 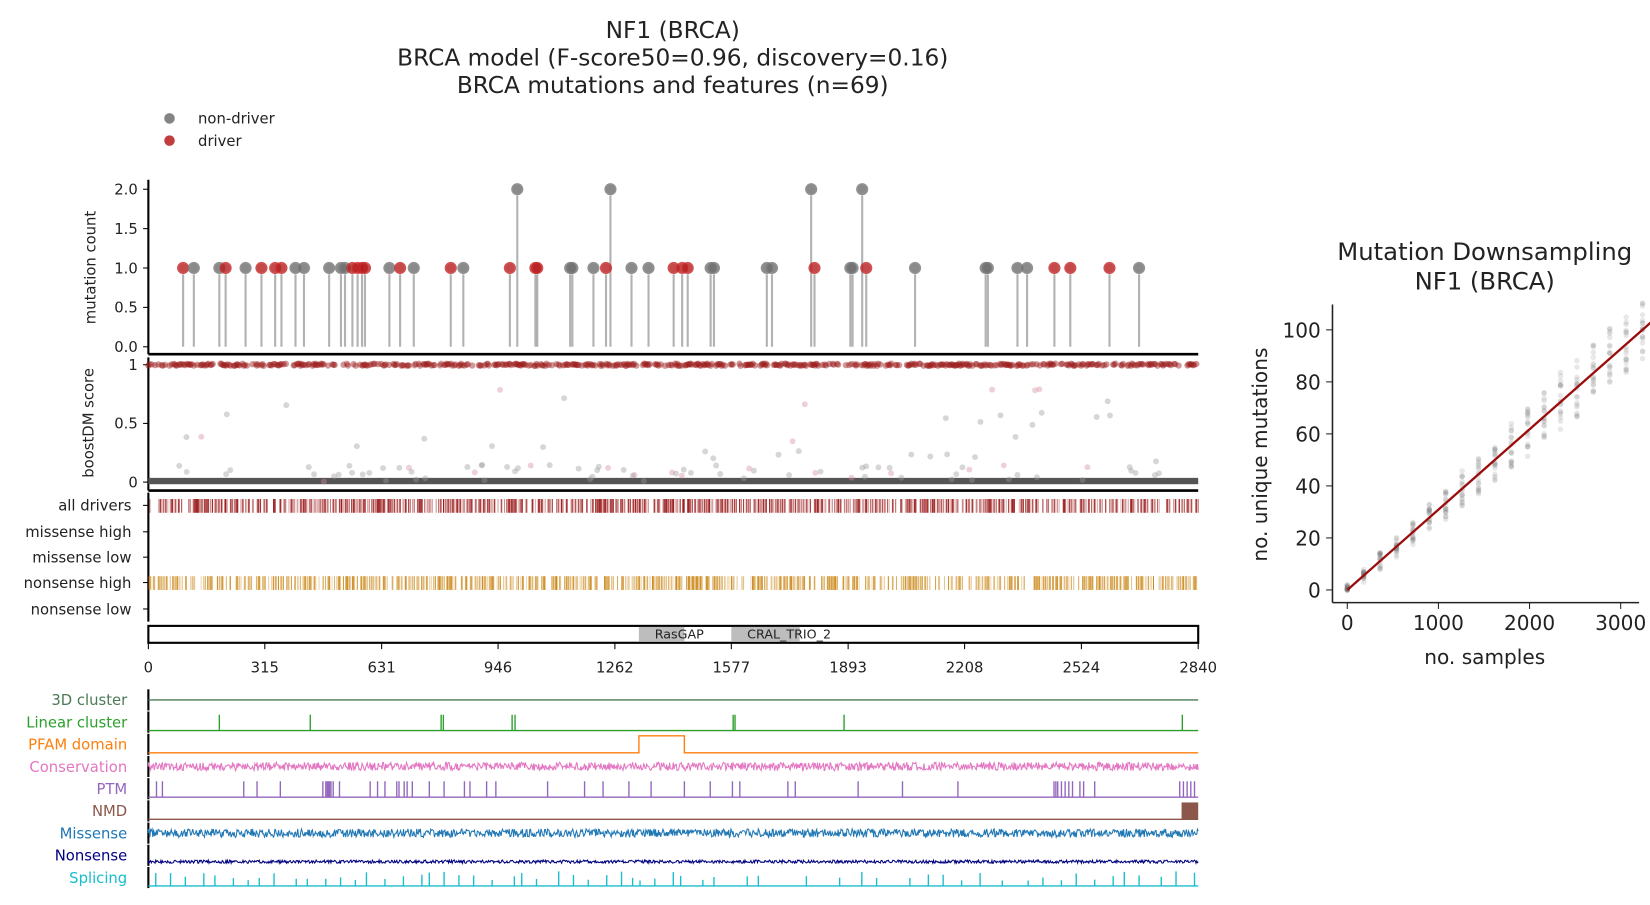 I want to click on track-label-NMD: NMD, so click(x=109, y=811).